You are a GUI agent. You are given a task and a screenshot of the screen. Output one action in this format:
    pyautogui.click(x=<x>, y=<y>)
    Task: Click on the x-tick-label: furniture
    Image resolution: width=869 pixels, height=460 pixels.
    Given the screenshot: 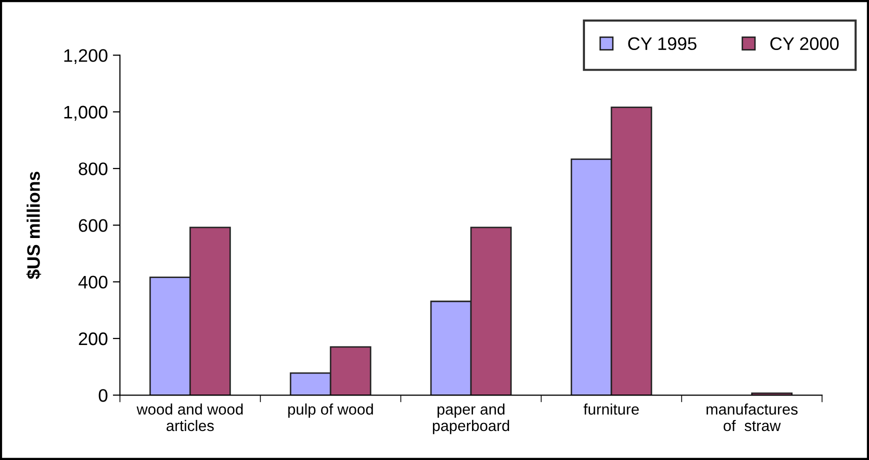 What is the action you would take?
    pyautogui.click(x=611, y=409)
    